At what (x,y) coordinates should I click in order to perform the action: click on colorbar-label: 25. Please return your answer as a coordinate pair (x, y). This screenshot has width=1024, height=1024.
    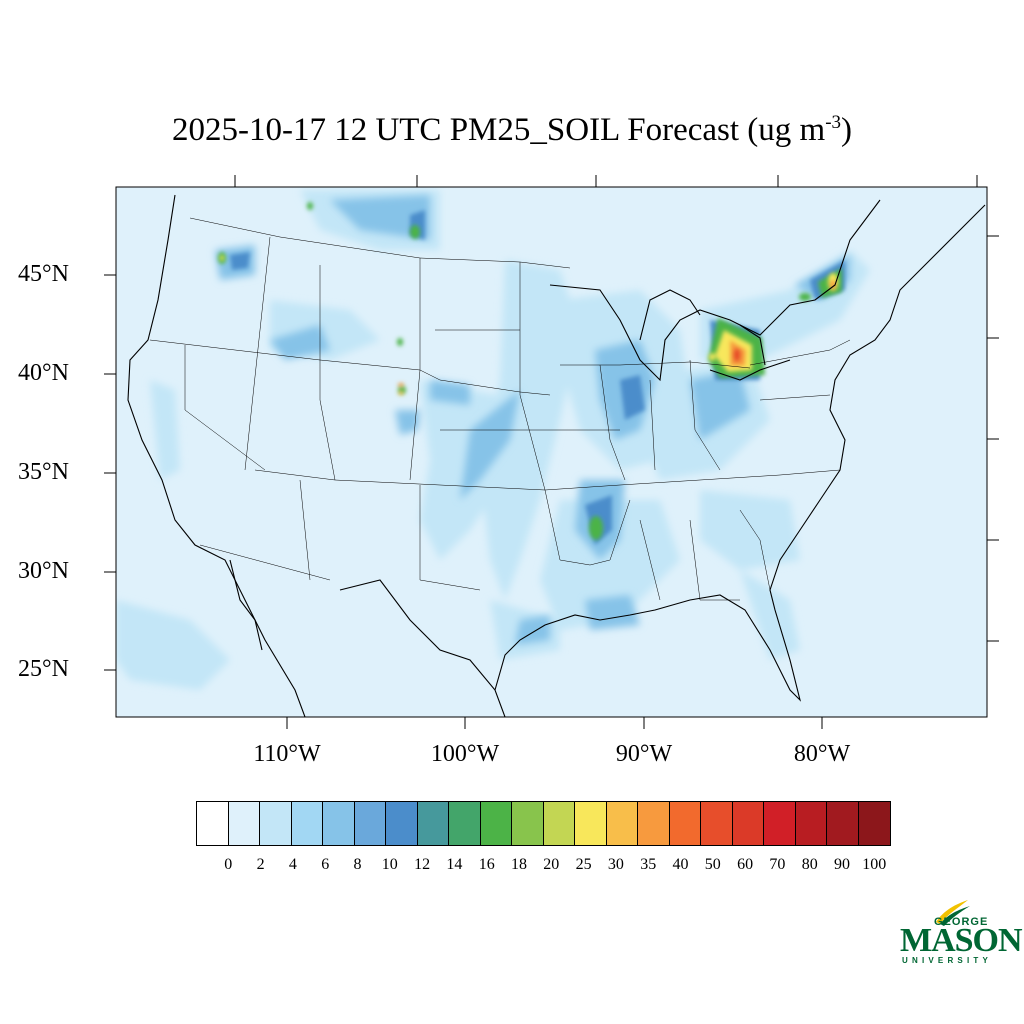
    Looking at the image, I should click on (583, 864).